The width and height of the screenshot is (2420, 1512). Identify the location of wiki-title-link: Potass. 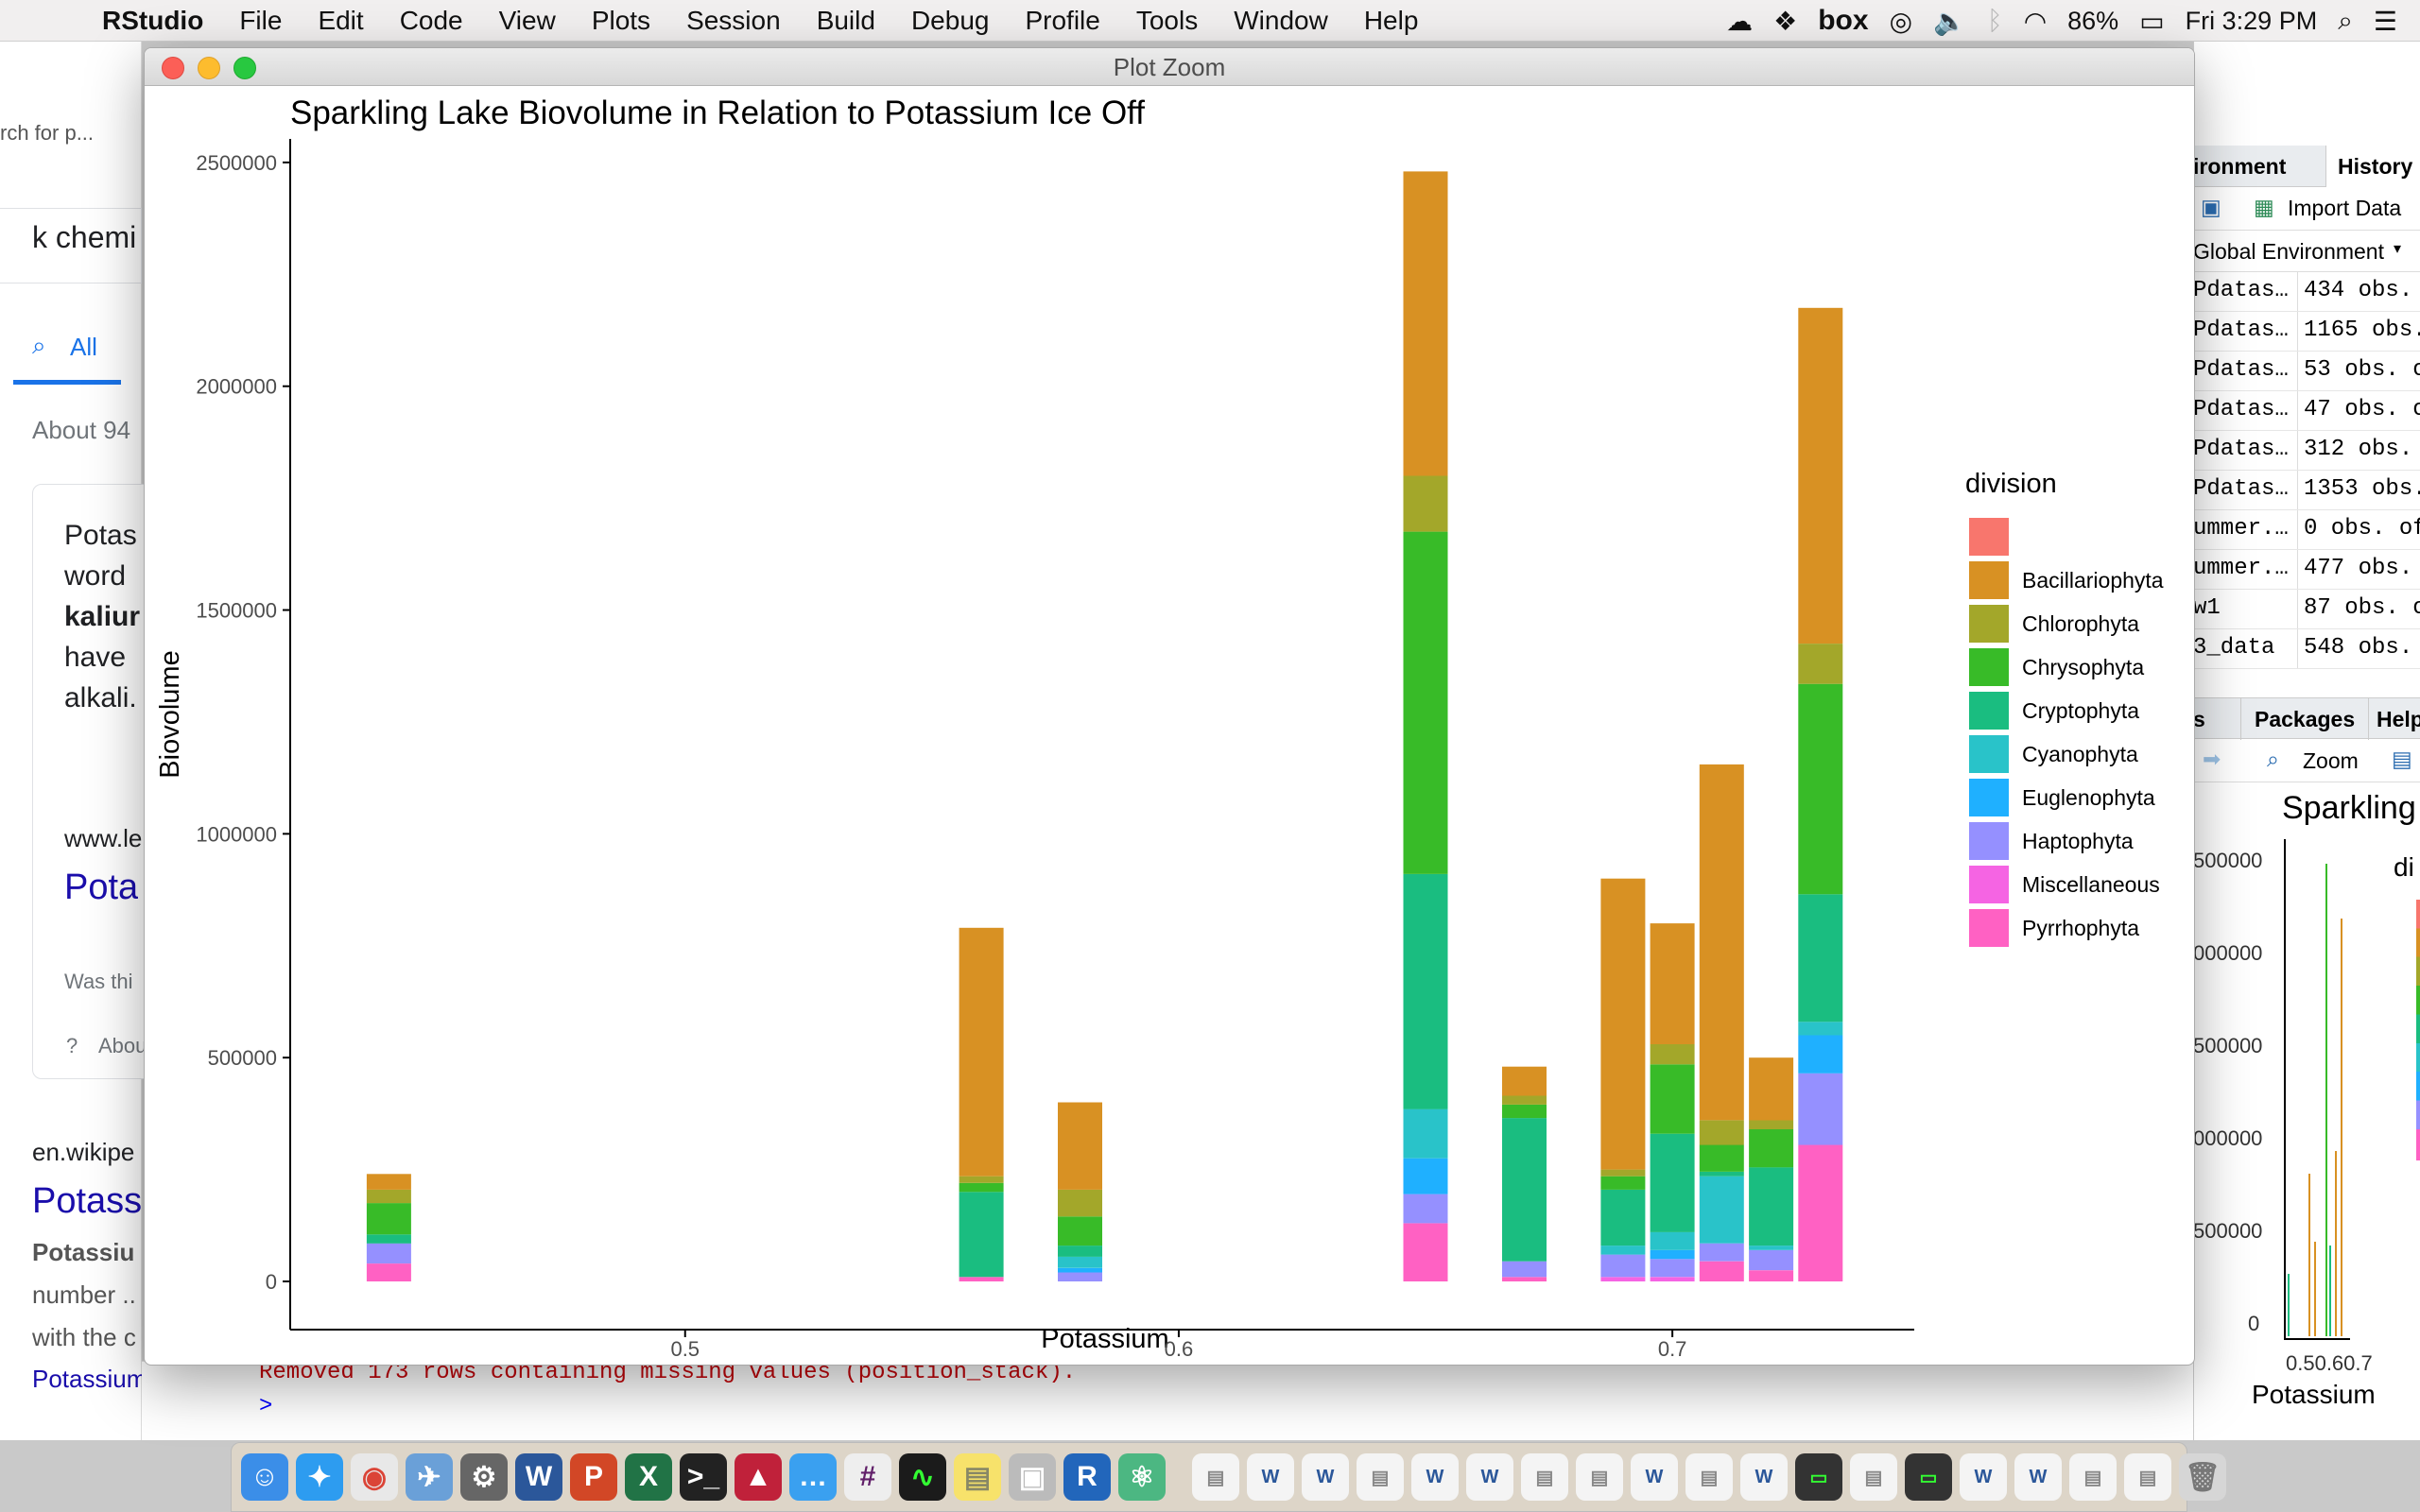
(87, 1201).